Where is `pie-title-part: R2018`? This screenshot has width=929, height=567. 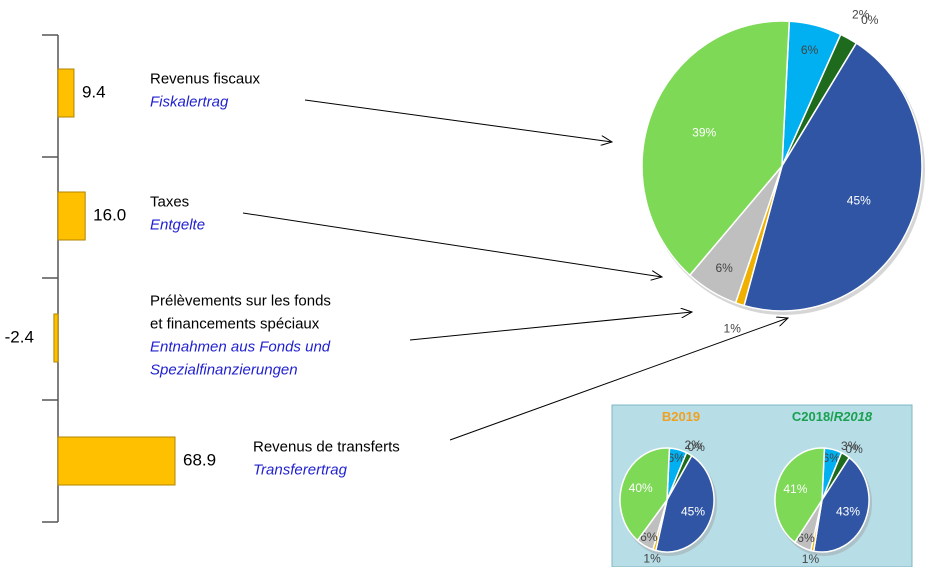 pie-title-part: R2018 is located at coordinates (853, 416).